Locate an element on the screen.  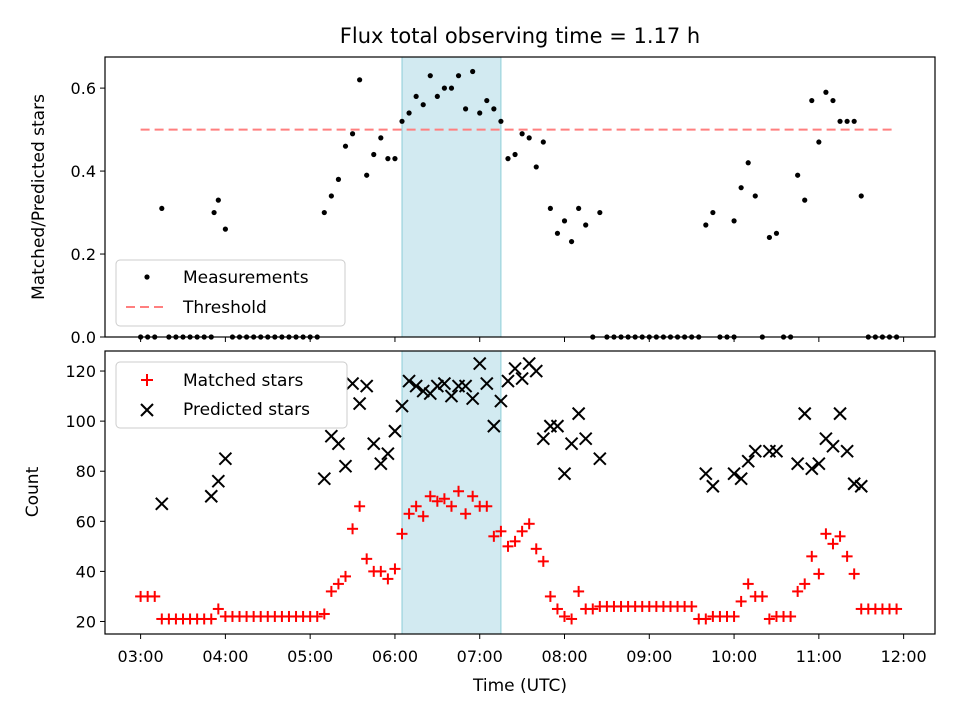
legend-measurements-marker is located at coordinates (147, 277).